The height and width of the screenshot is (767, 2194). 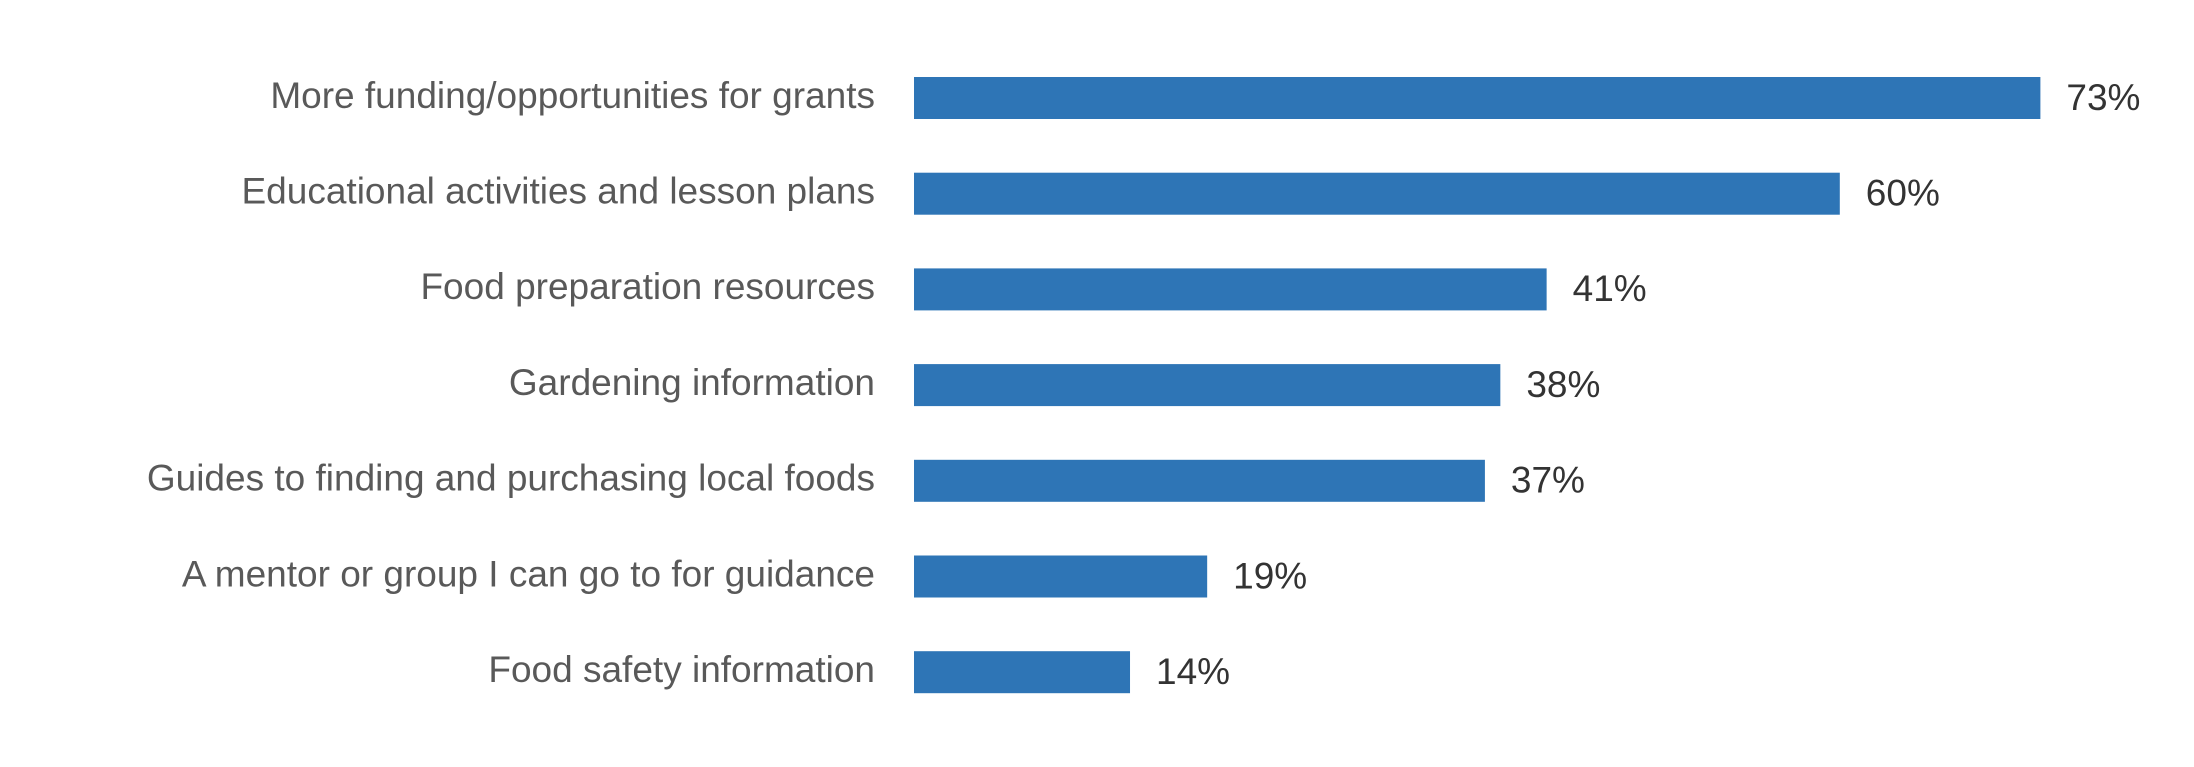 I want to click on value-label: 73%, so click(x=2103, y=97).